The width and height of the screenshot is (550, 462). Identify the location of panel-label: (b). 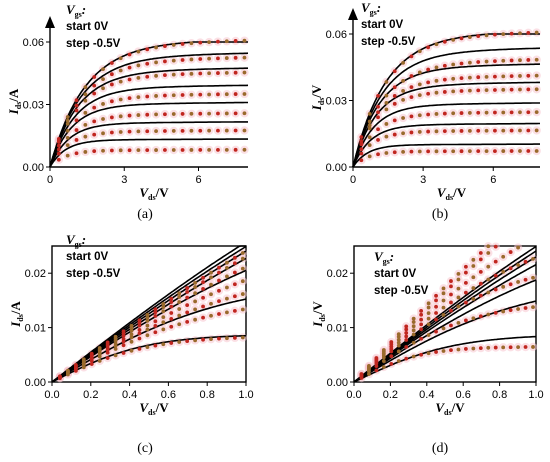
(440, 214).